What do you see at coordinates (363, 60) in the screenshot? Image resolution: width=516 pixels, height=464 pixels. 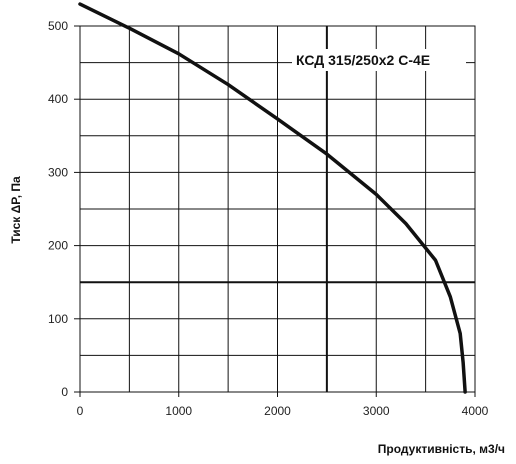 I see `model-label: КСД 315/250х2 С-4Е` at bounding box center [363, 60].